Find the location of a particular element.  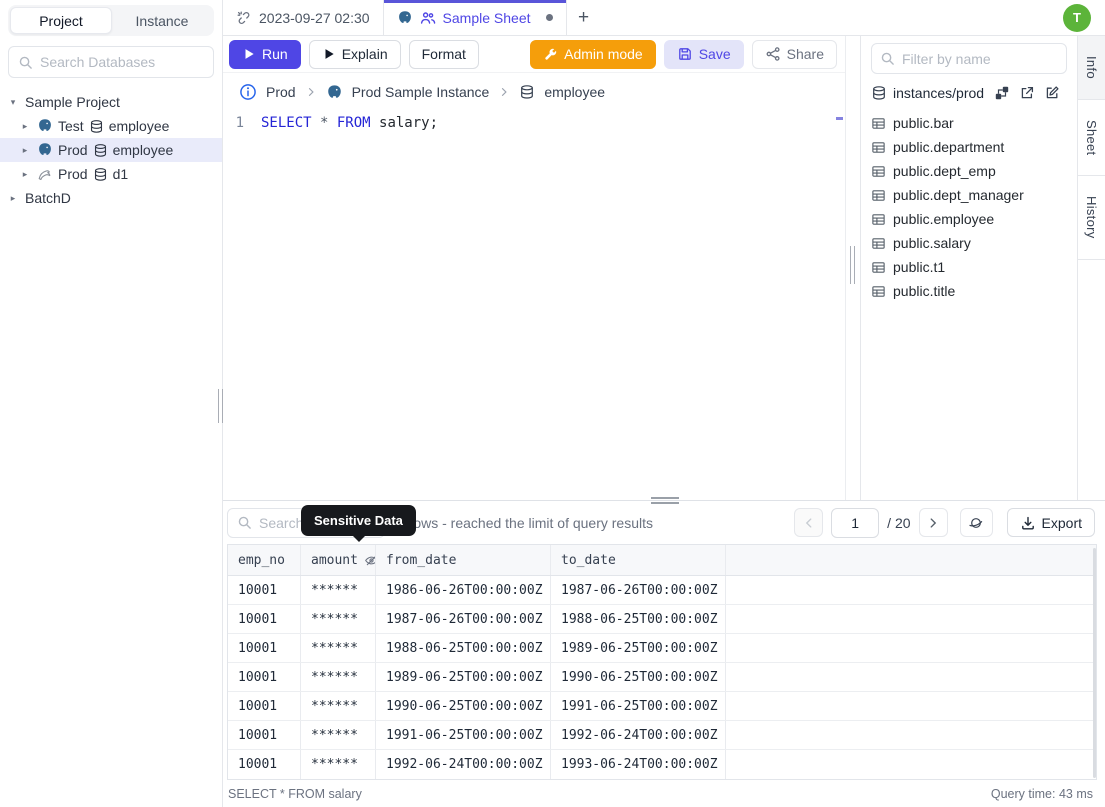

pagination: / 20 Export is located at coordinates (944, 522).